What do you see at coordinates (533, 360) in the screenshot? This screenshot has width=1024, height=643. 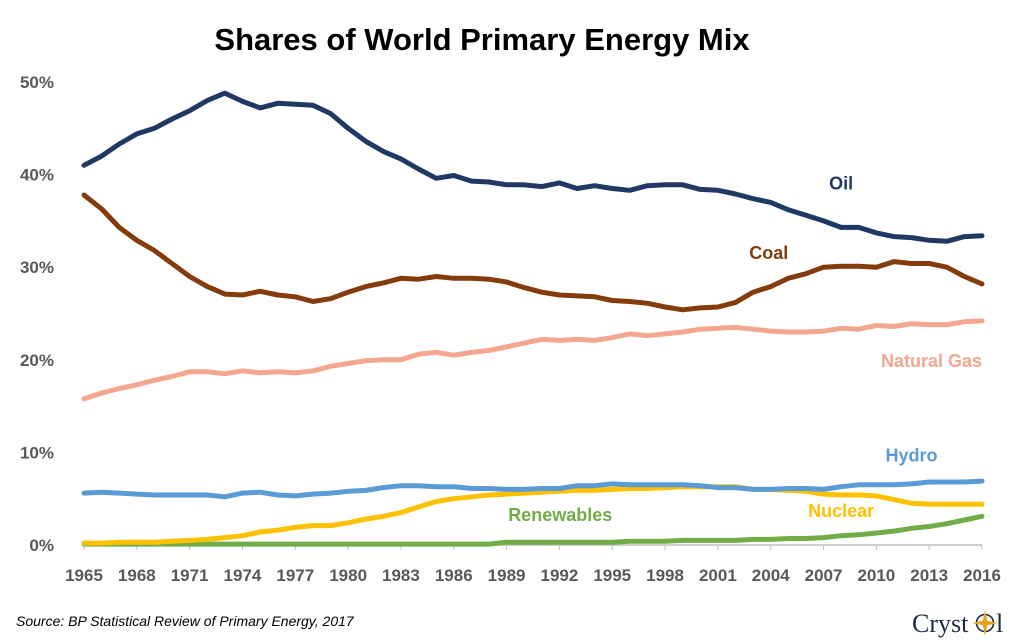 I see `series-line-natural-gas` at bounding box center [533, 360].